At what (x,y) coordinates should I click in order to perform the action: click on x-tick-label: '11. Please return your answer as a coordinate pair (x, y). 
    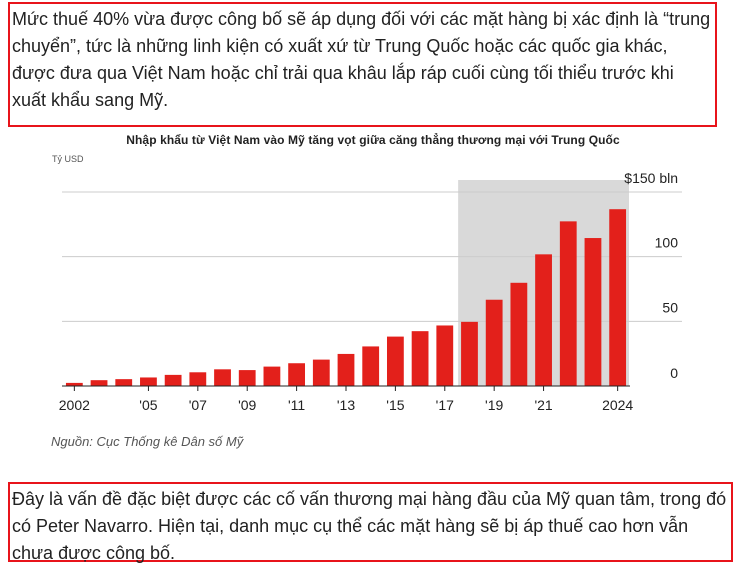
    Looking at the image, I should click on (296, 405).